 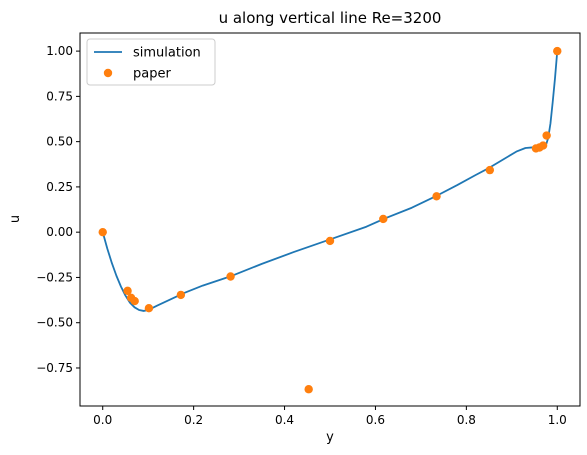 I want to click on x-tick-label: 0.2, so click(x=193, y=420).